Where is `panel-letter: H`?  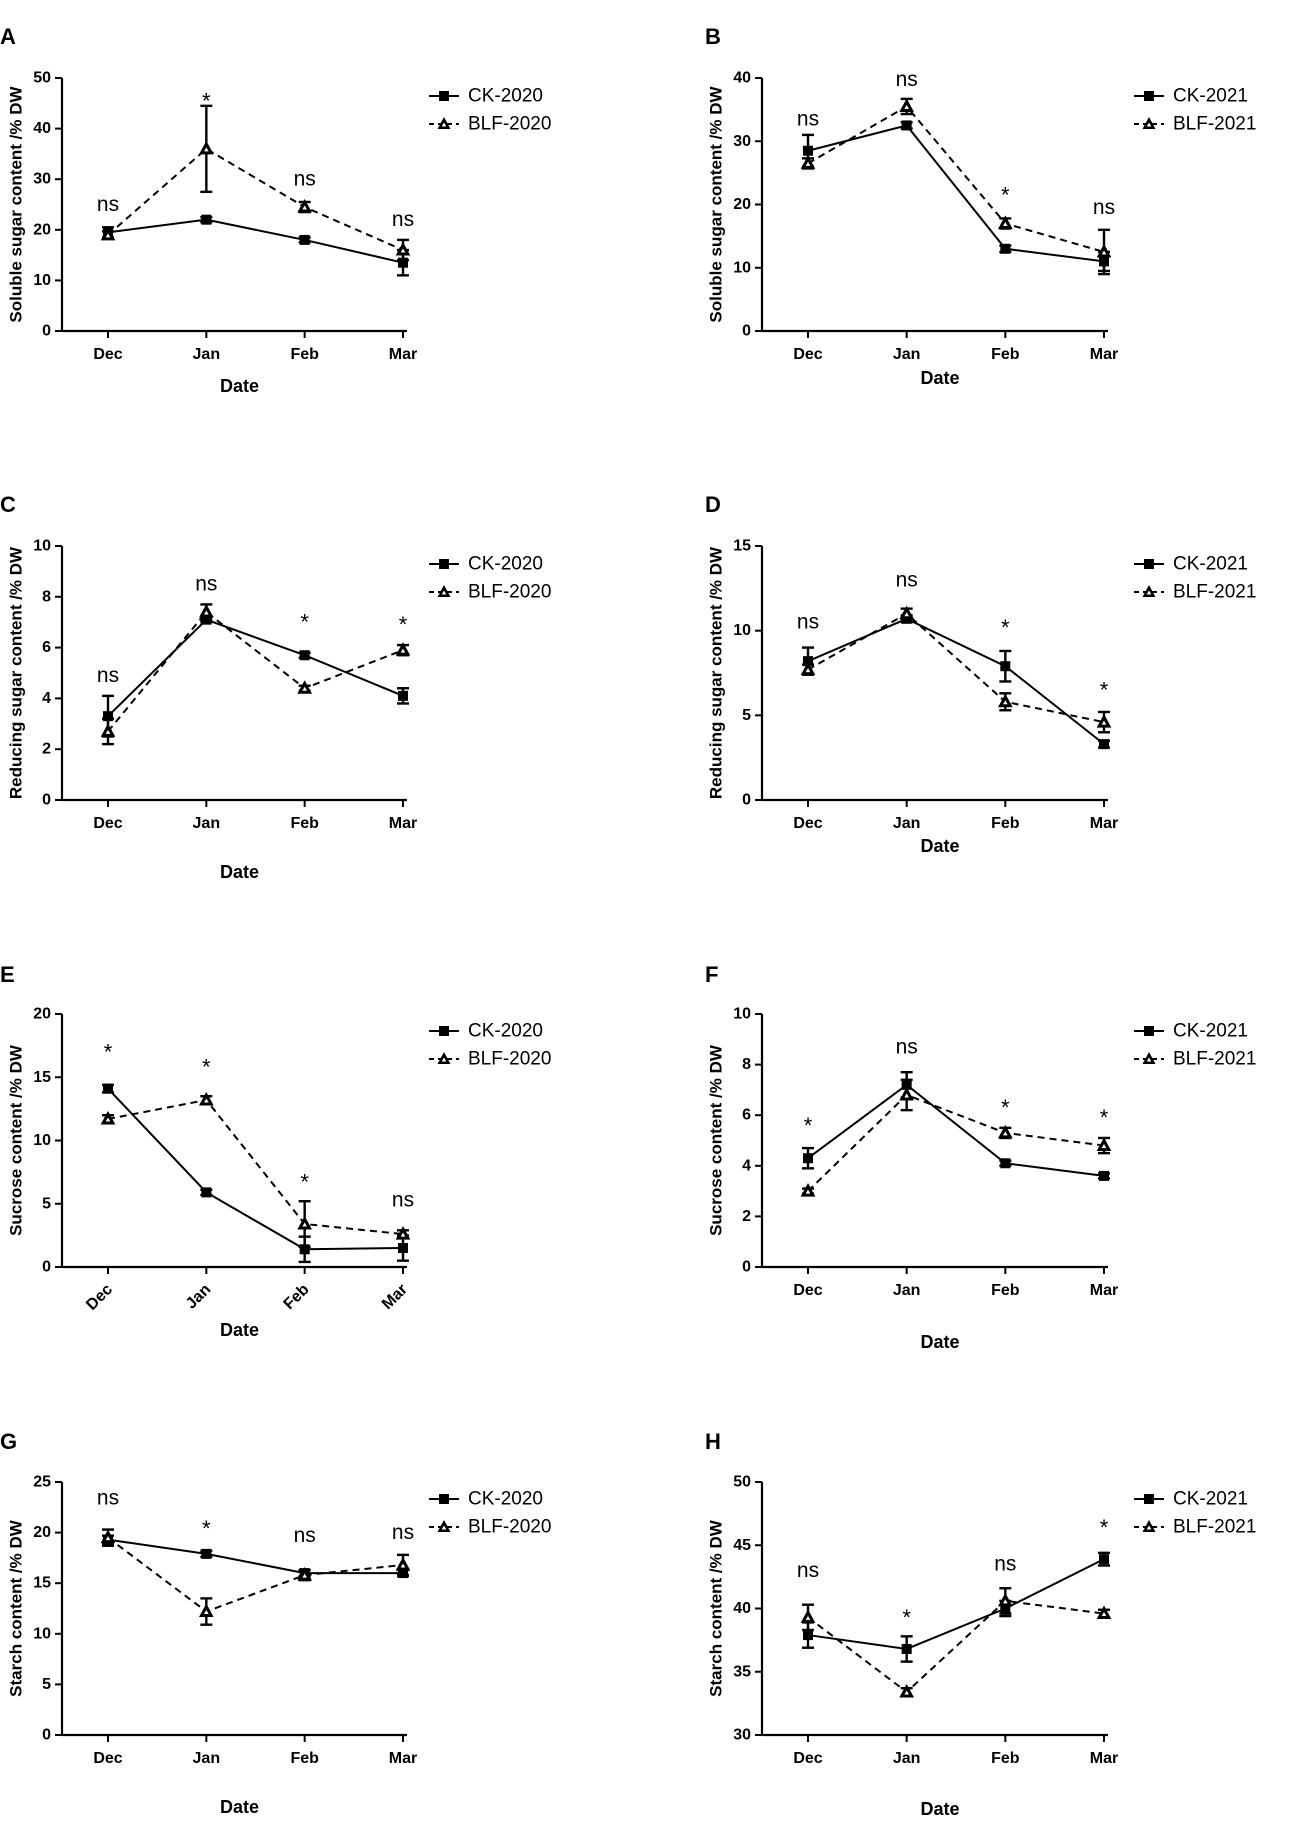 panel-letter: H is located at coordinates (713, 1441).